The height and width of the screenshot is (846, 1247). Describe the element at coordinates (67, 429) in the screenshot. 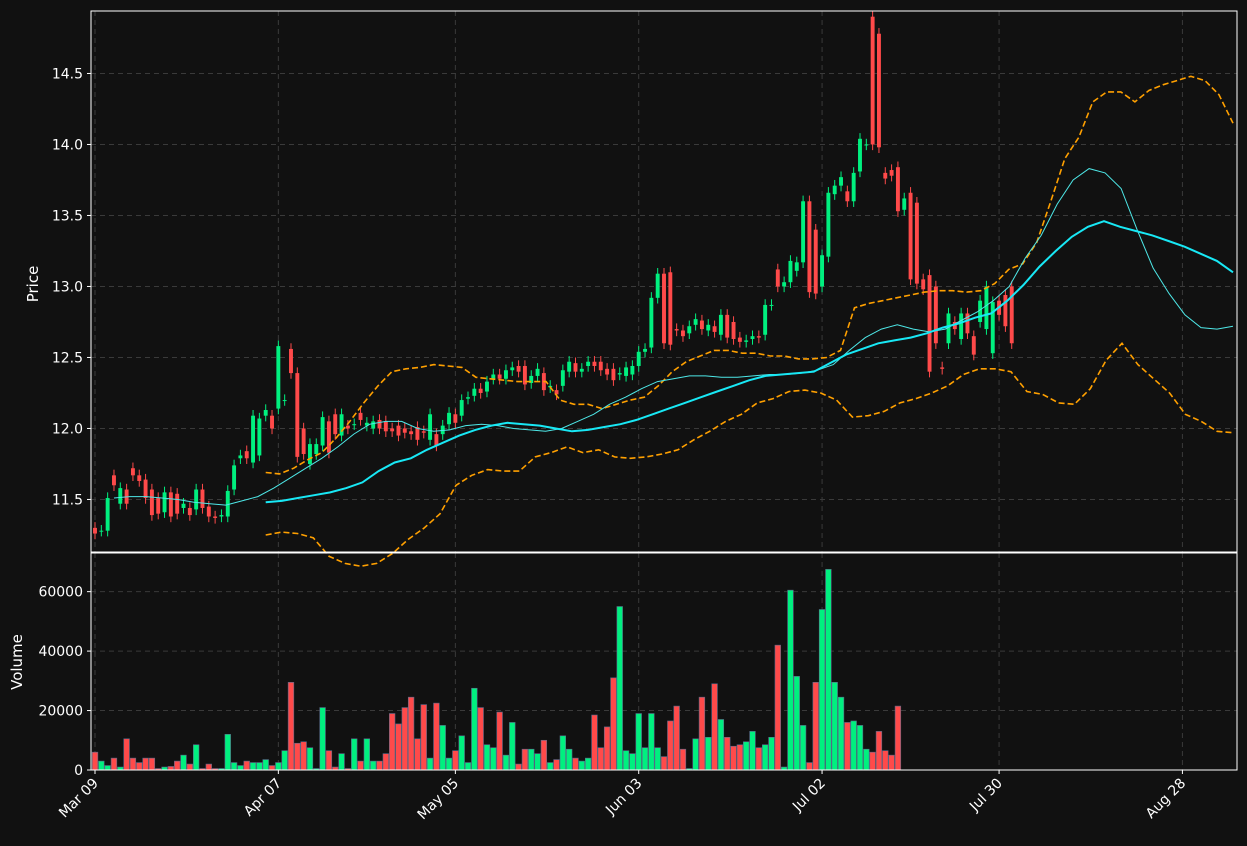

I see `price-tick-label: 12.0` at that location.